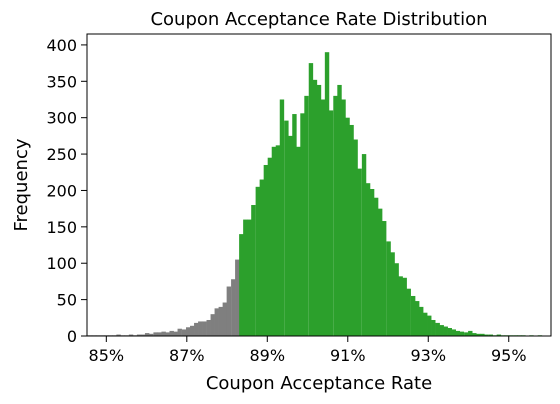 The height and width of the screenshot is (404, 560). Describe the element at coordinates (61, 81) in the screenshot. I see `y-tick-label: 350` at that location.